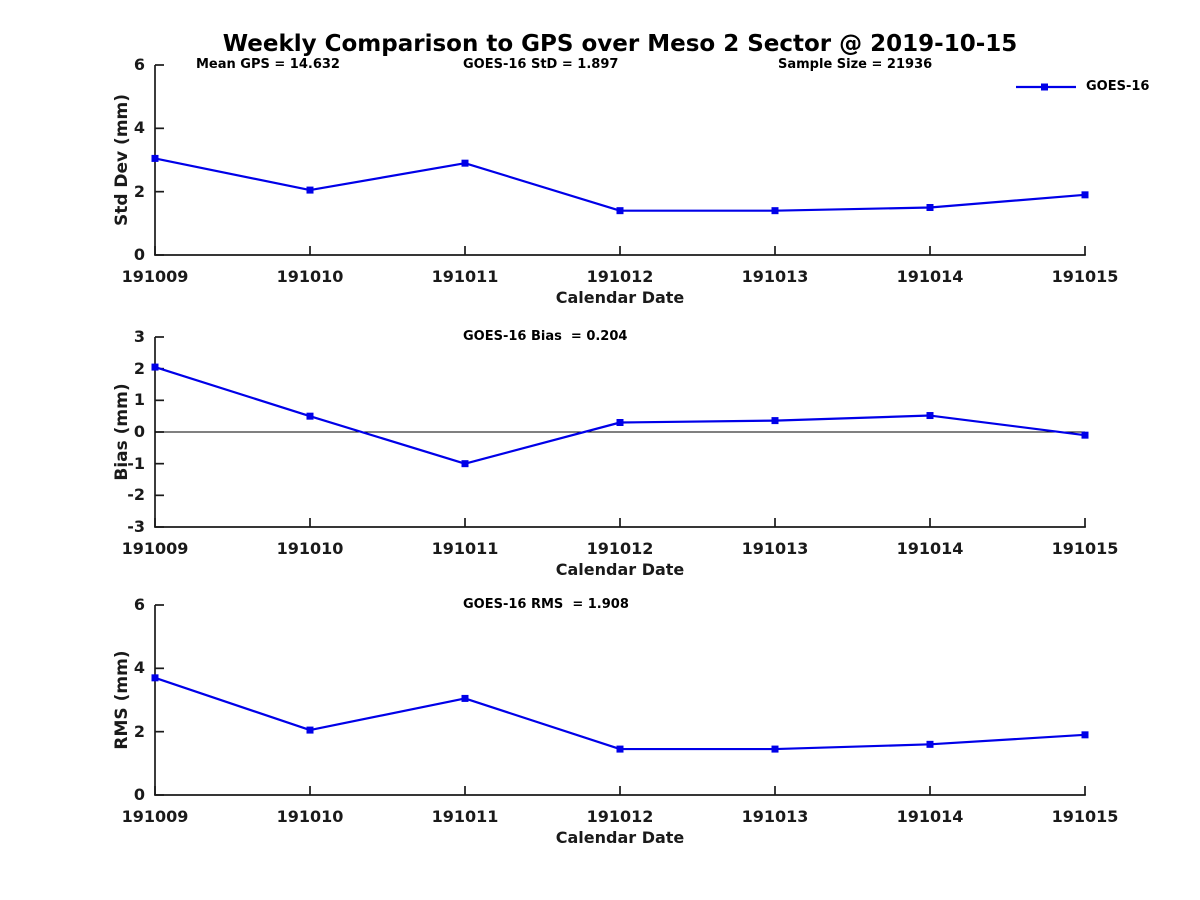  Describe the element at coordinates (139, 400) in the screenshot. I see `y-tick-label: 1` at that location.